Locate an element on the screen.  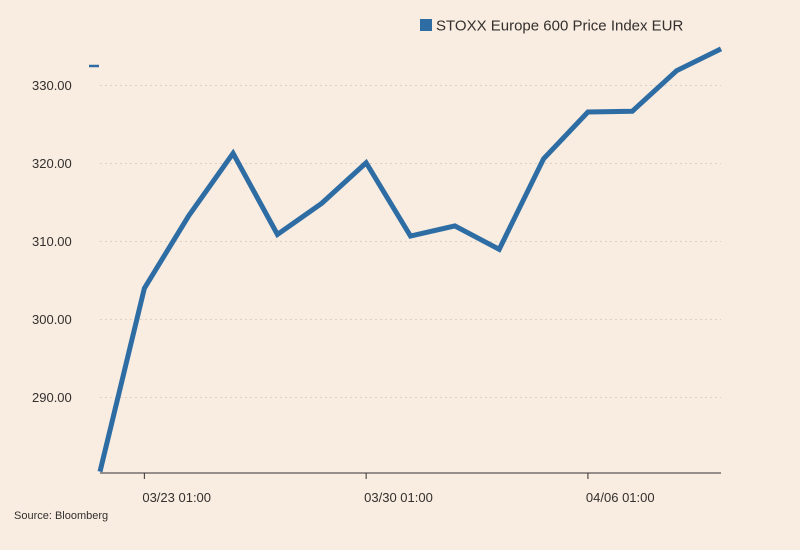
y-tick-label: 290.00 is located at coordinates (52, 397).